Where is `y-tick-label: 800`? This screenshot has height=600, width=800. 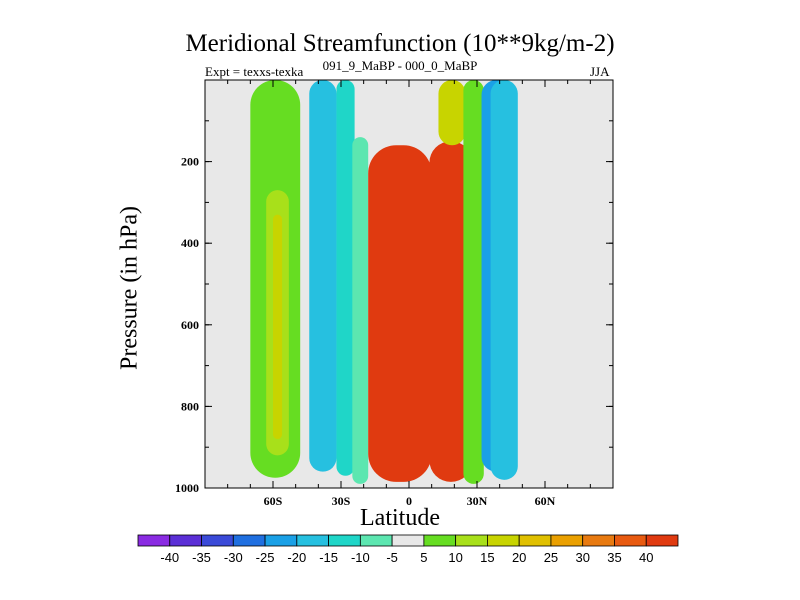
y-tick-label: 800 is located at coordinates (190, 406).